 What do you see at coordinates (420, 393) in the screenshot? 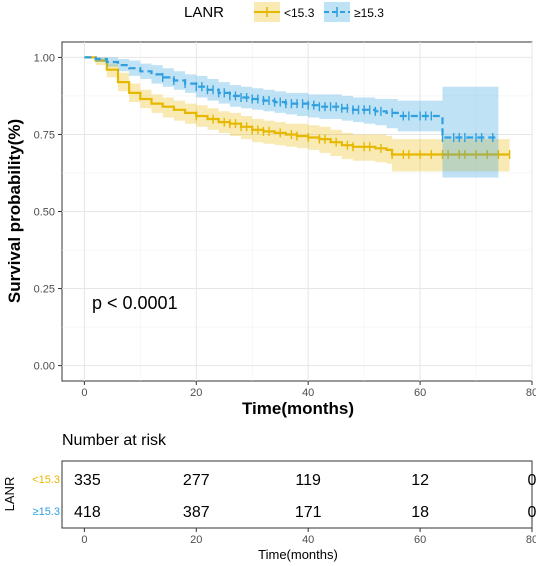
I see `x-tick-label: 60` at bounding box center [420, 393].